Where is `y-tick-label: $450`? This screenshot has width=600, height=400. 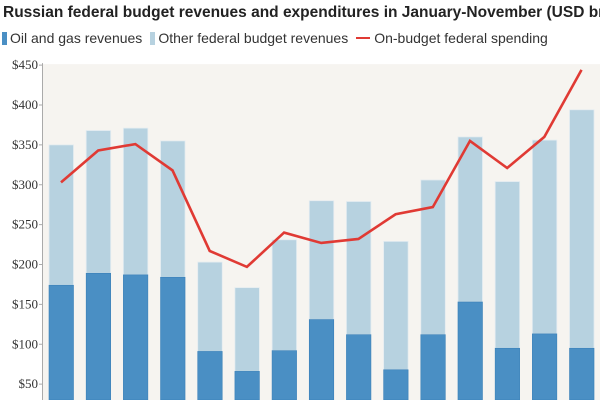
y-tick-label: $450 is located at coordinates (25, 64).